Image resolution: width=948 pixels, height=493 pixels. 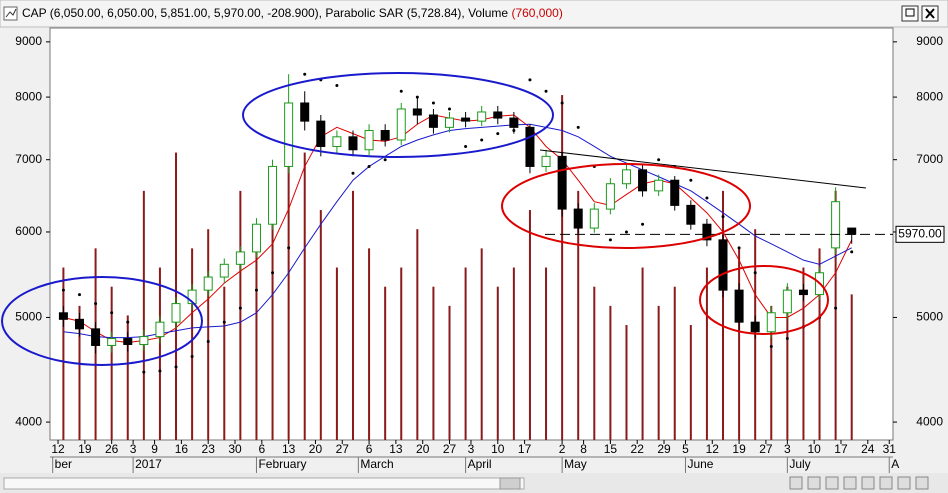 What do you see at coordinates (664, 449) in the screenshot?
I see `x-tick-label: 29` at bounding box center [664, 449].